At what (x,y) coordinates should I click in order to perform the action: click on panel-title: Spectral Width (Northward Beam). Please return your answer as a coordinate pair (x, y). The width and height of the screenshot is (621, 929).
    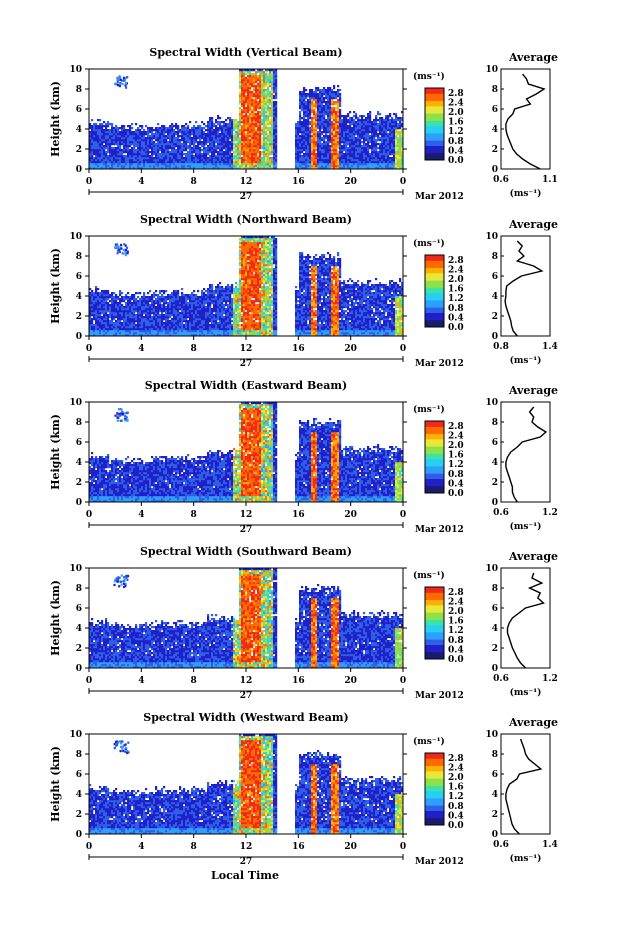
    Looking at the image, I should click on (246, 219).